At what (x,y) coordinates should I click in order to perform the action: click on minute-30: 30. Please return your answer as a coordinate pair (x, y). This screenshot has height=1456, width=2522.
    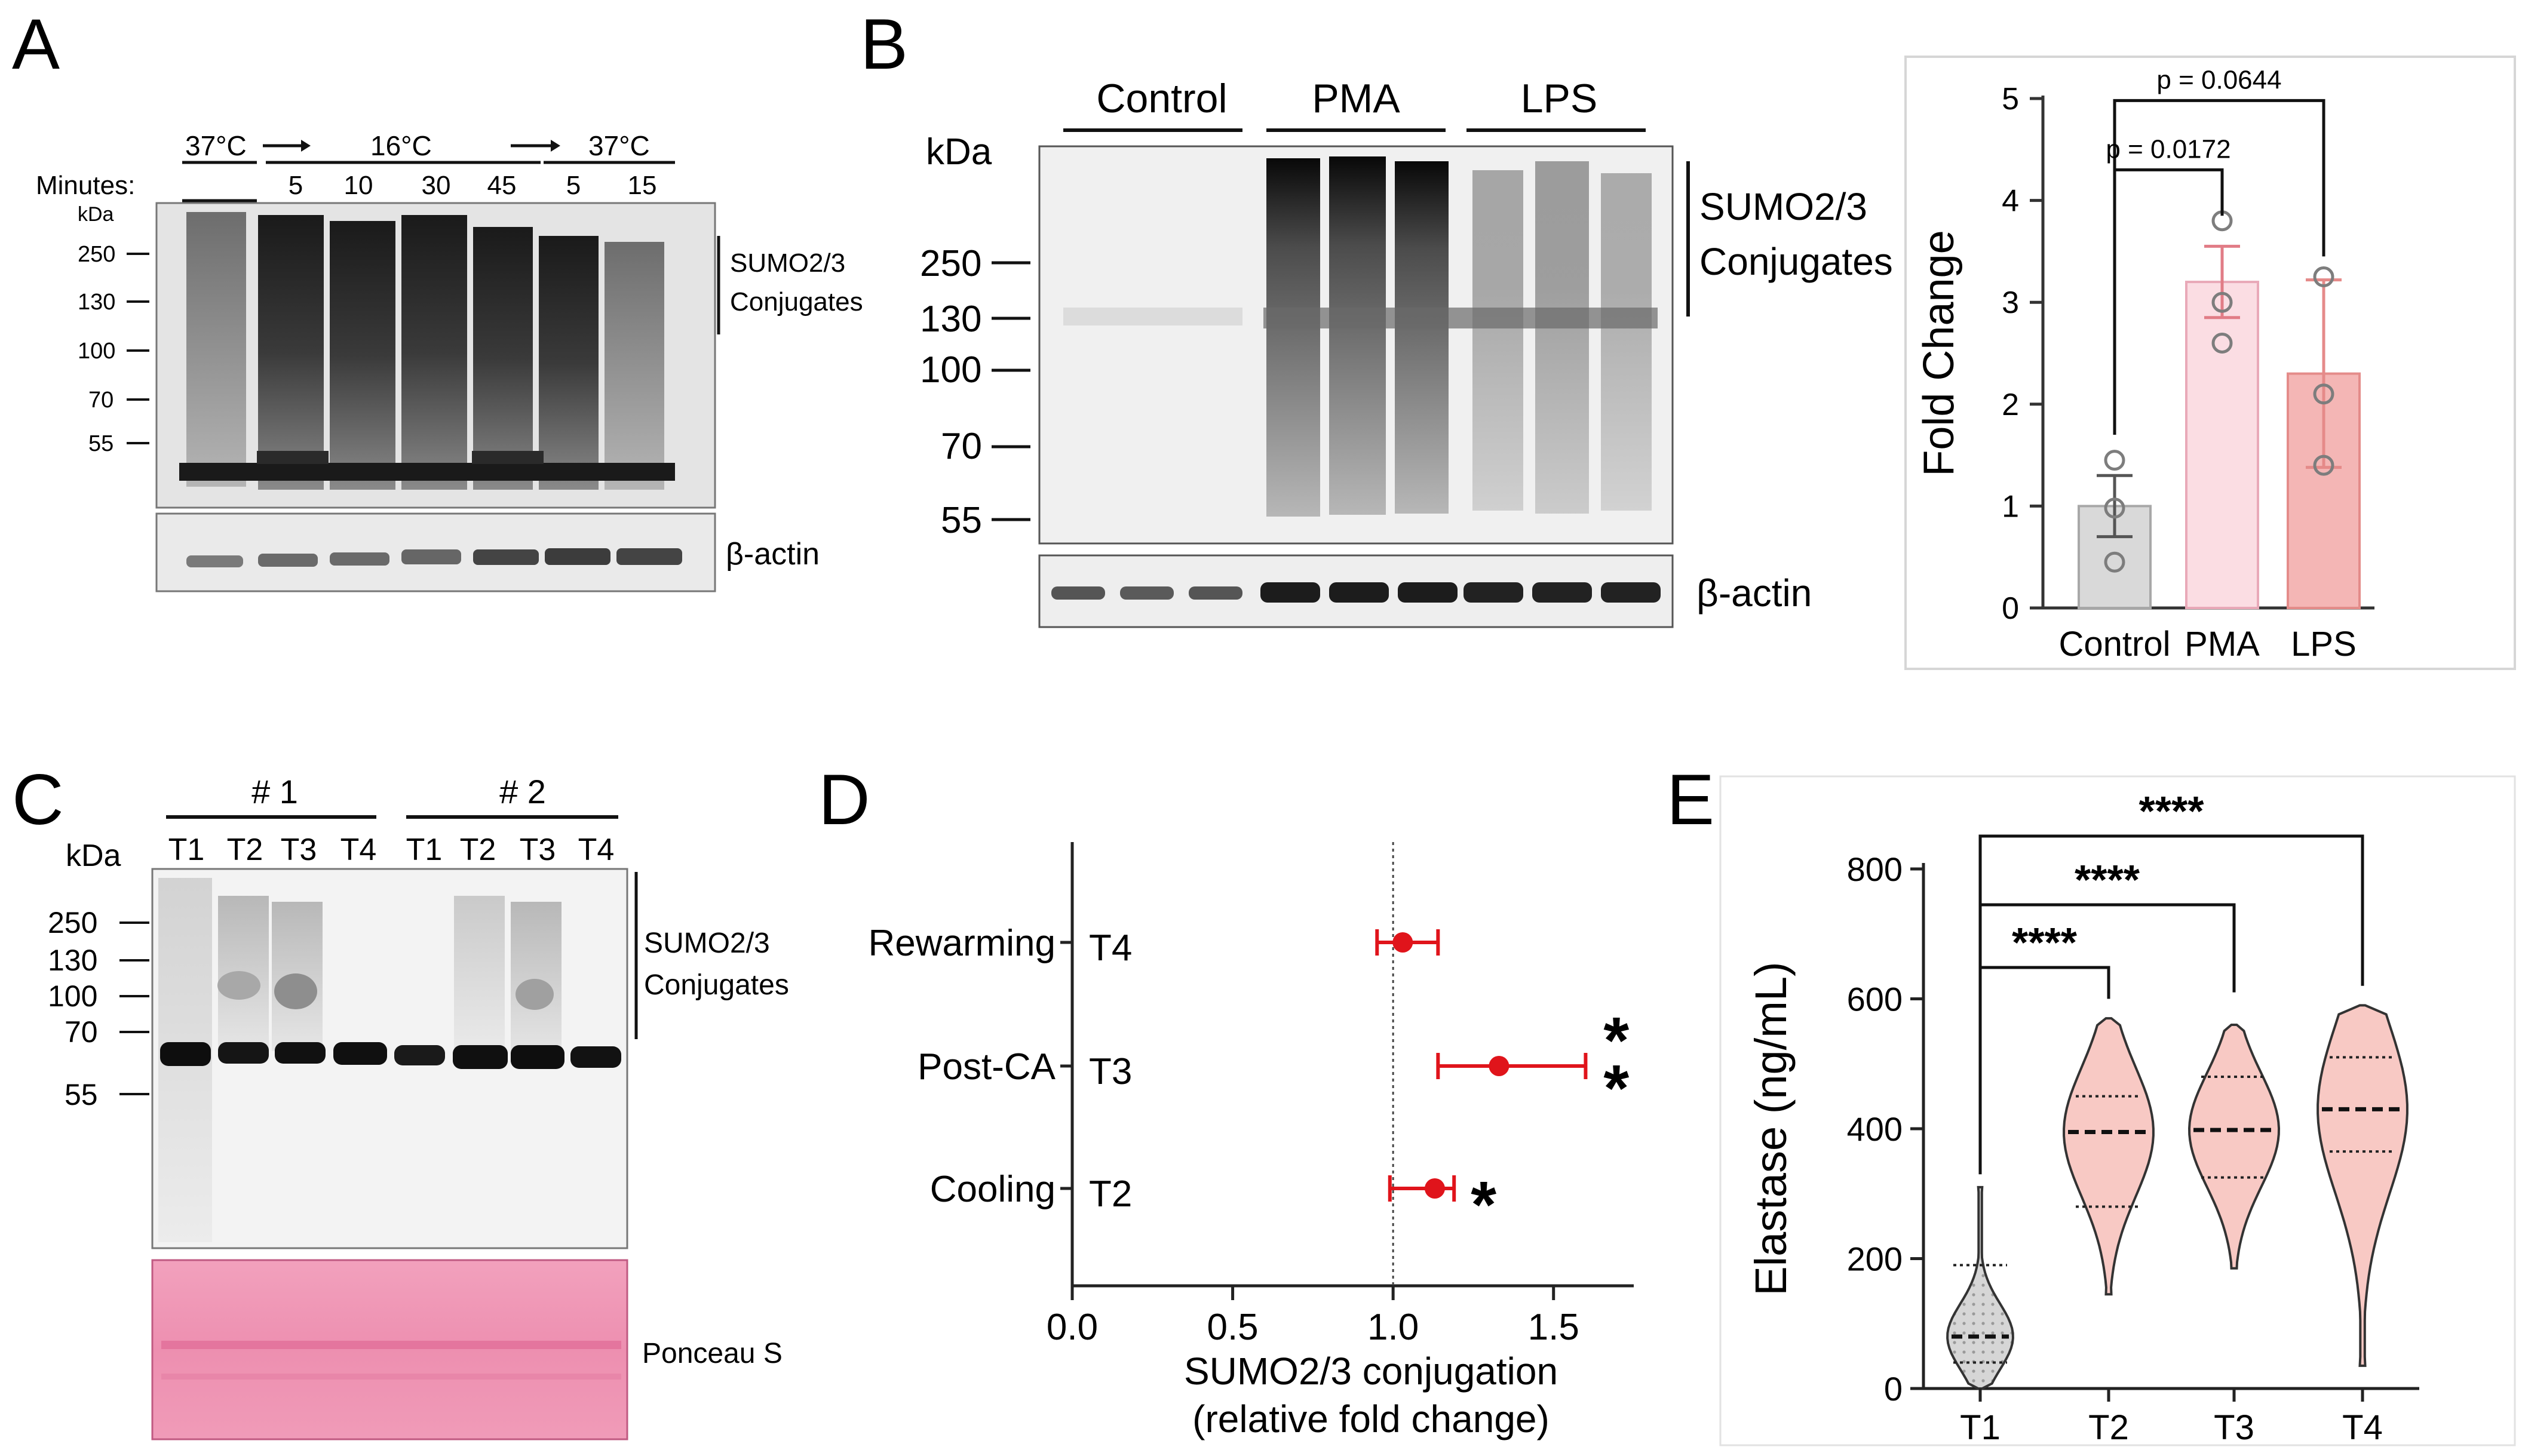
    Looking at the image, I should click on (437, 185).